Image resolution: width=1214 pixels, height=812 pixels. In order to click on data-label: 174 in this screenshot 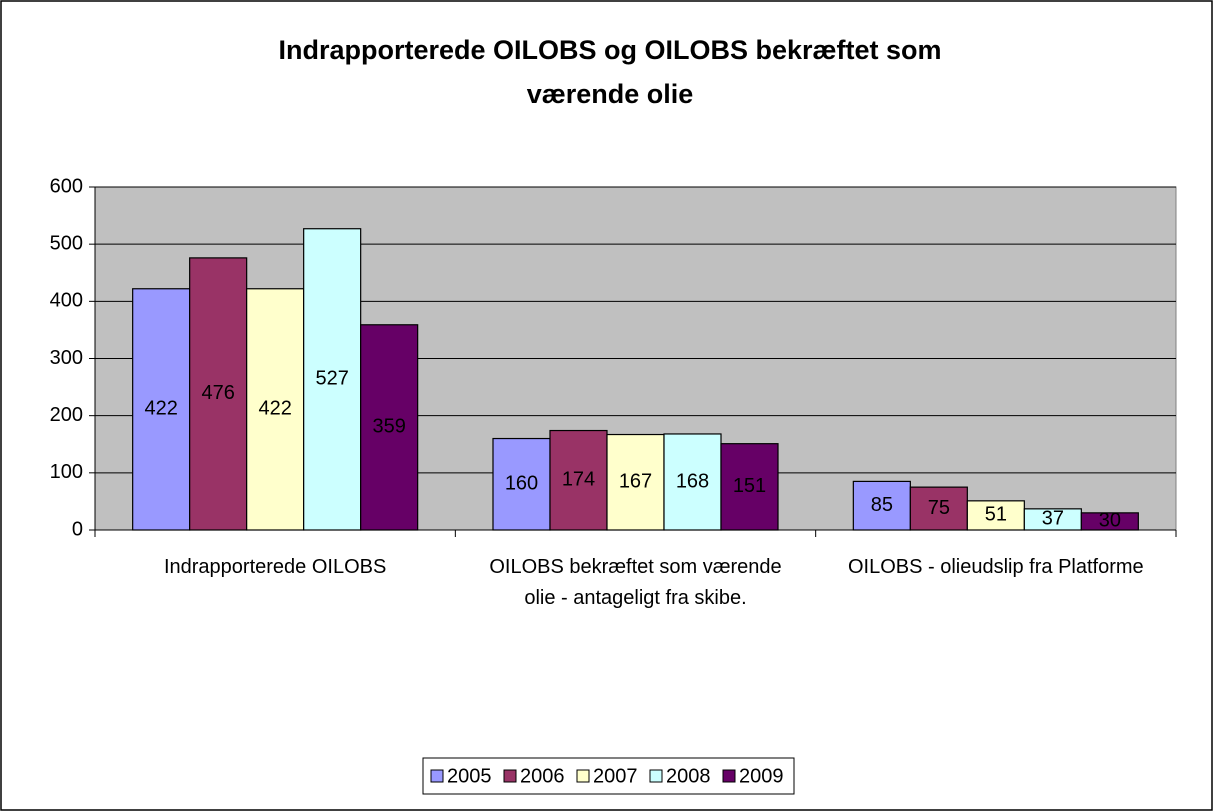, I will do `click(578, 480)`.